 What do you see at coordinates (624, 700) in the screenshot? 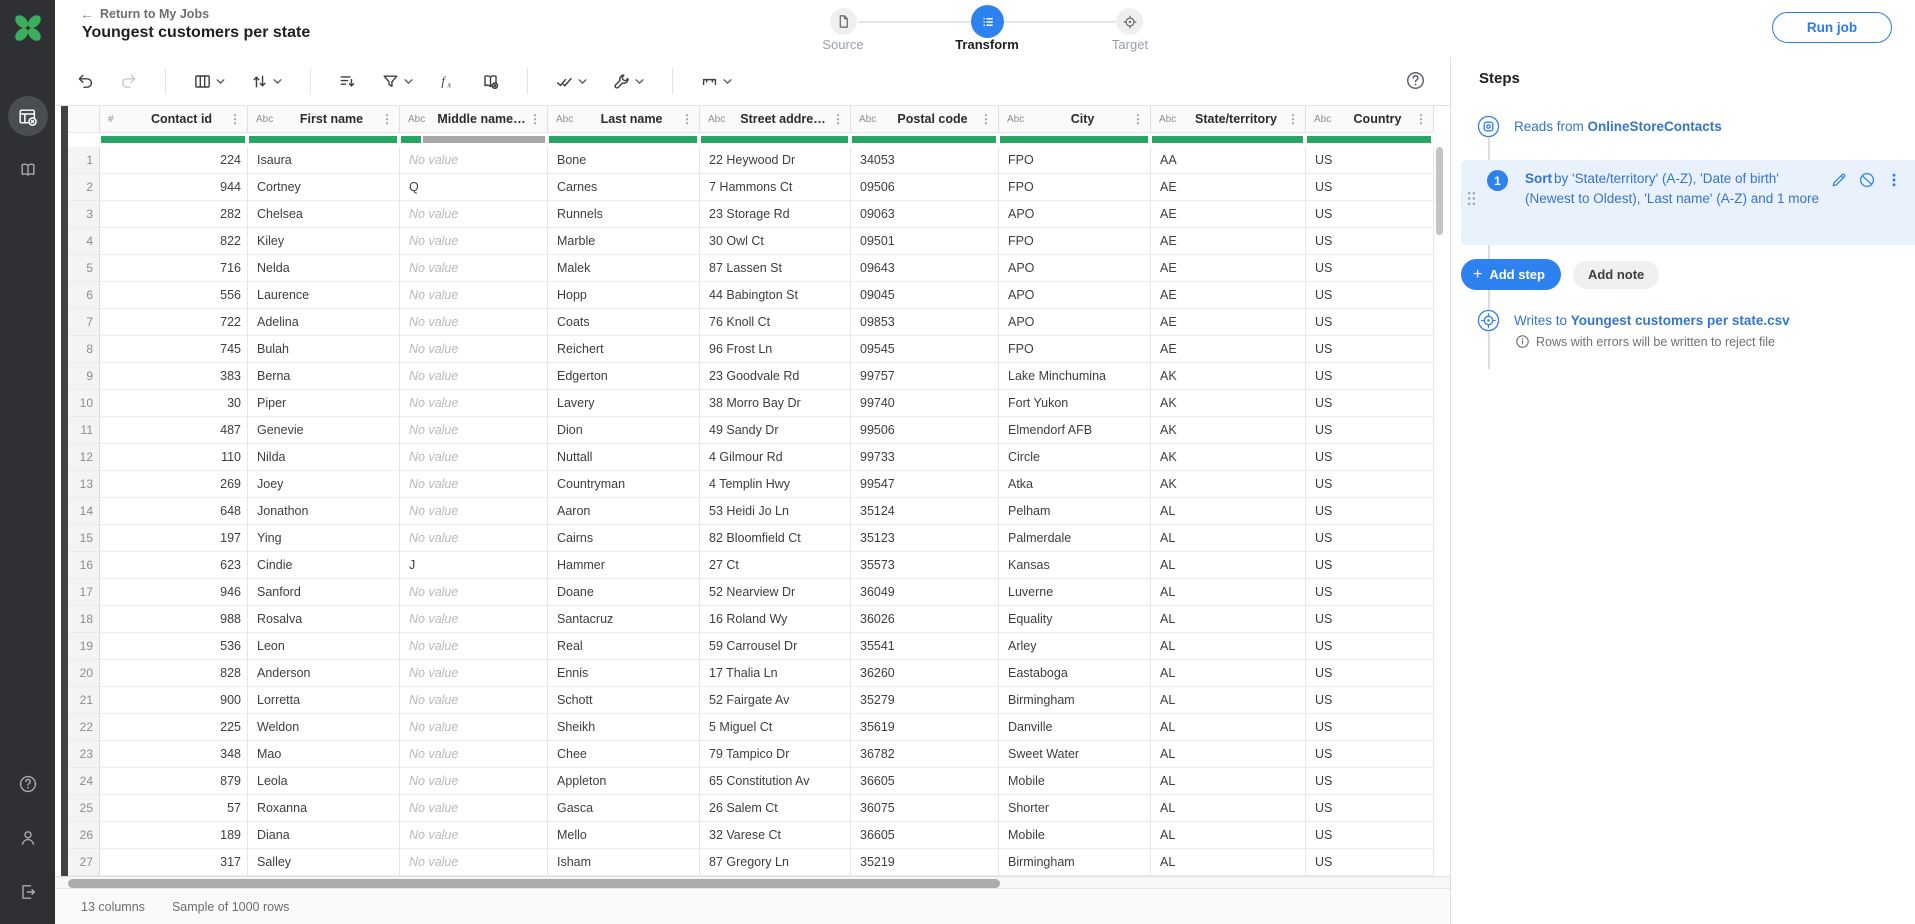
I see `table-cell: Schott` at bounding box center [624, 700].